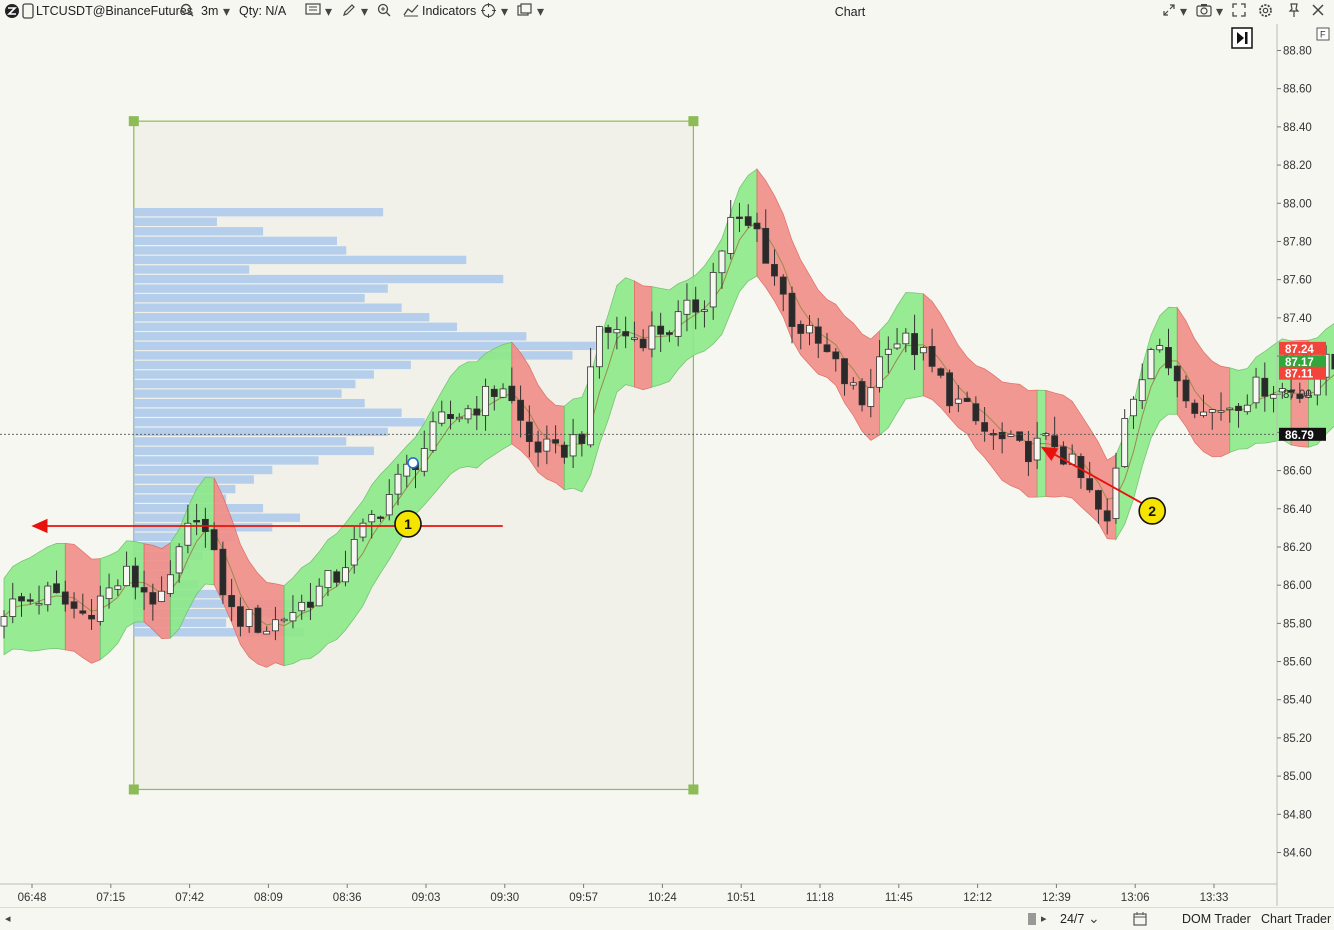 The image size is (1334, 930). Describe the element at coordinates (524, 11) in the screenshot. I see `layout-icon` at that location.